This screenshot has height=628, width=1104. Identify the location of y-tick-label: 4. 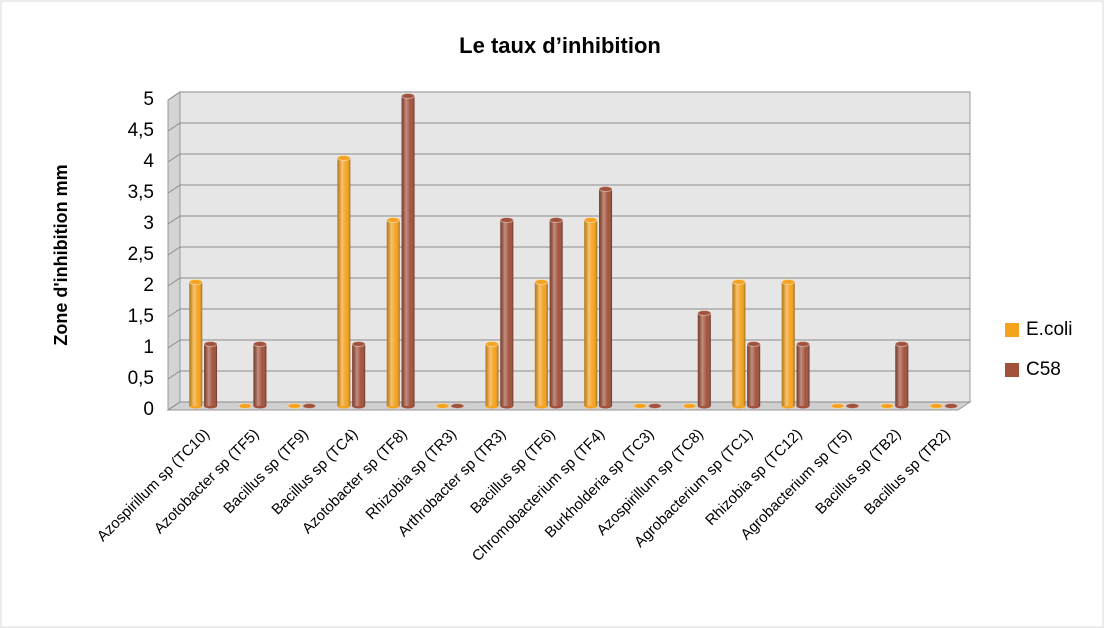
(148, 161).